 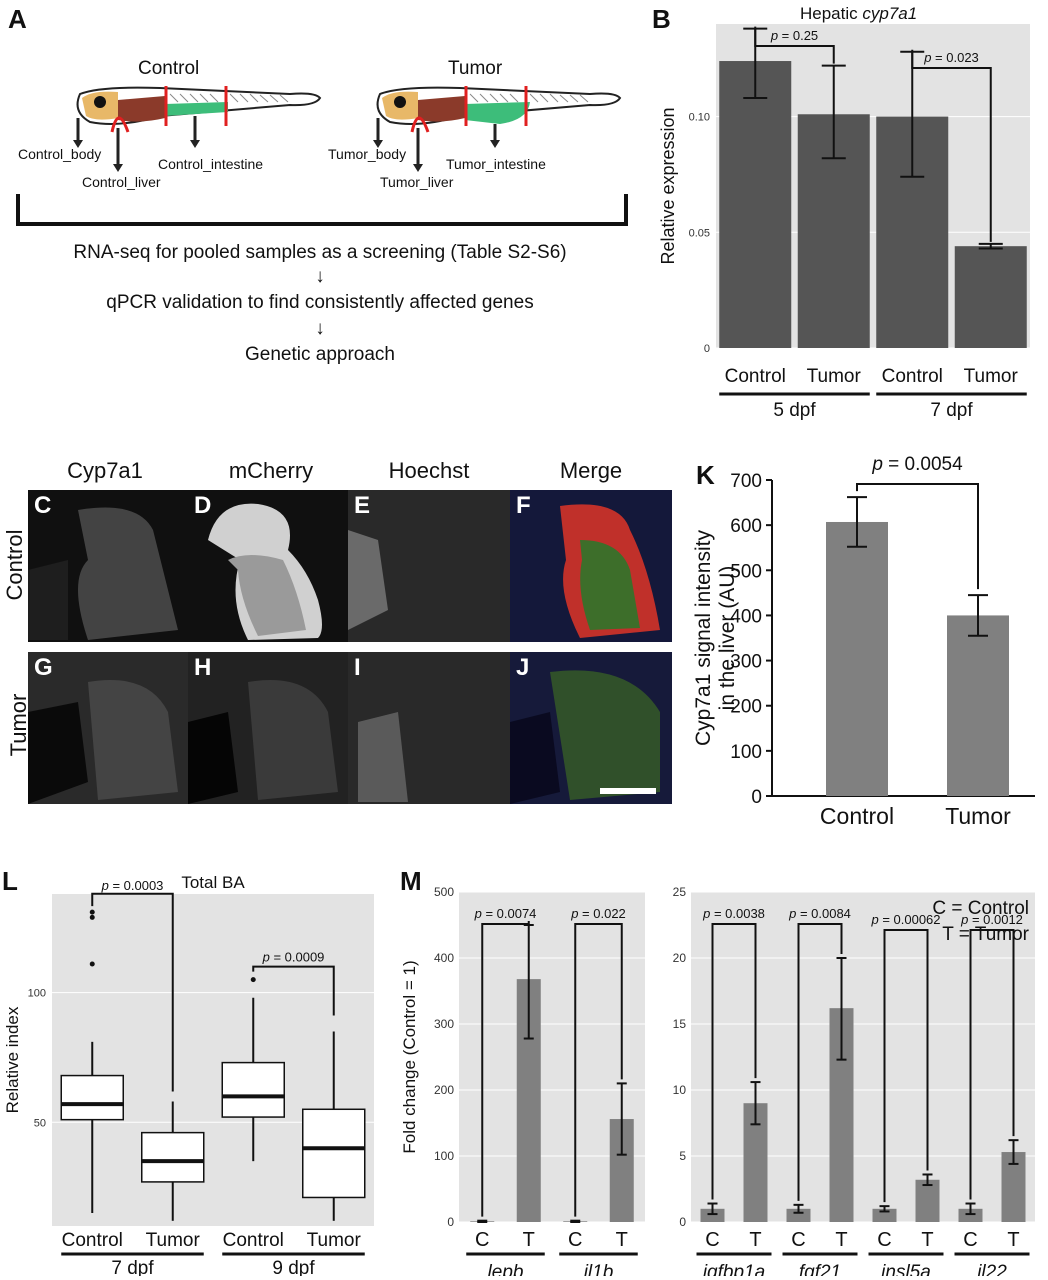 I want to click on micrograph-g: G, so click(x=109, y=728).